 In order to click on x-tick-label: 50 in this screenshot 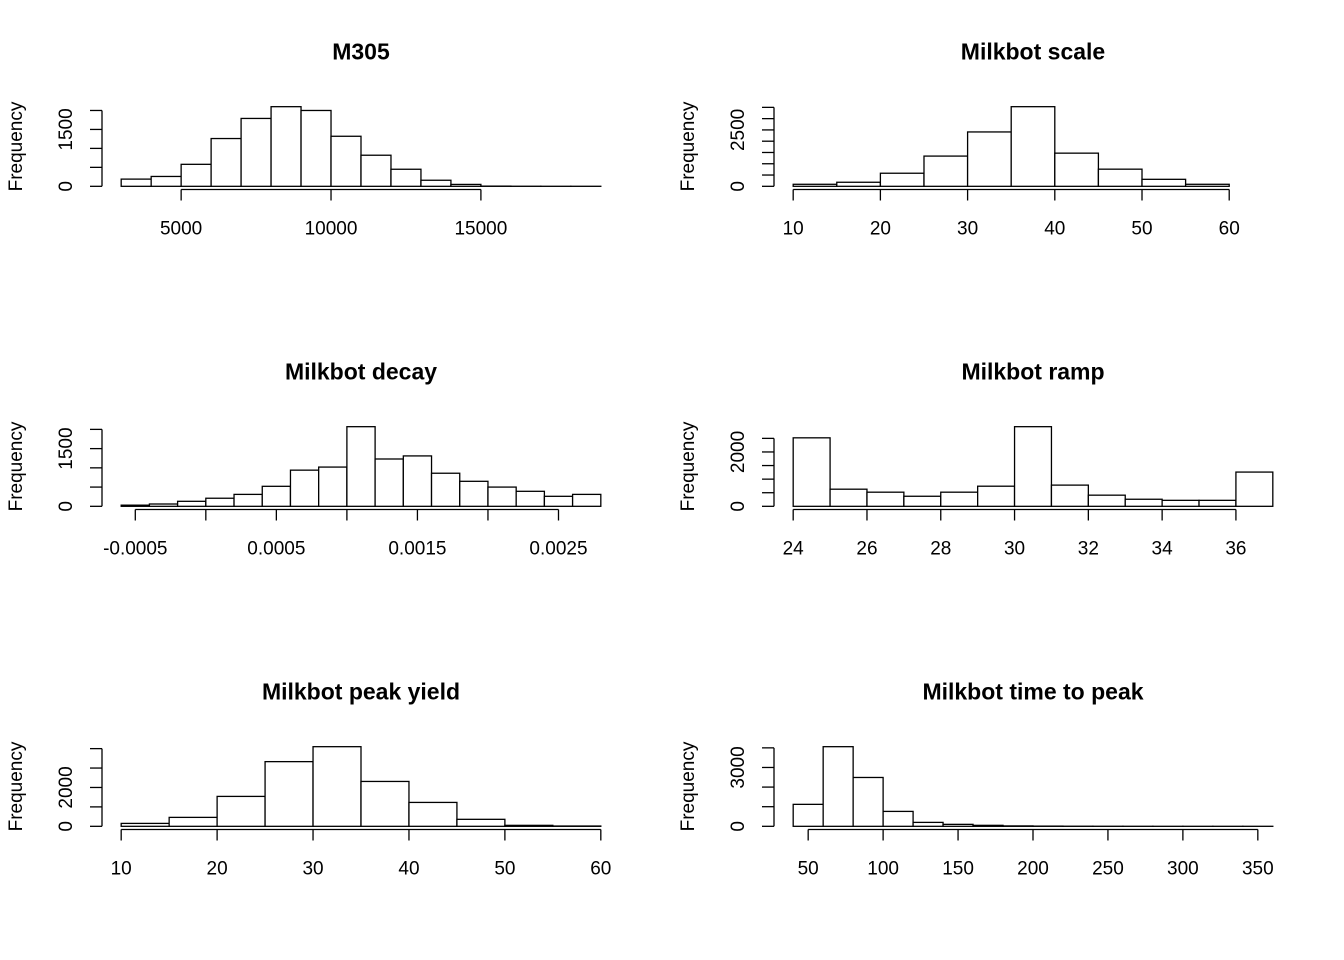, I will do `click(808, 869)`.